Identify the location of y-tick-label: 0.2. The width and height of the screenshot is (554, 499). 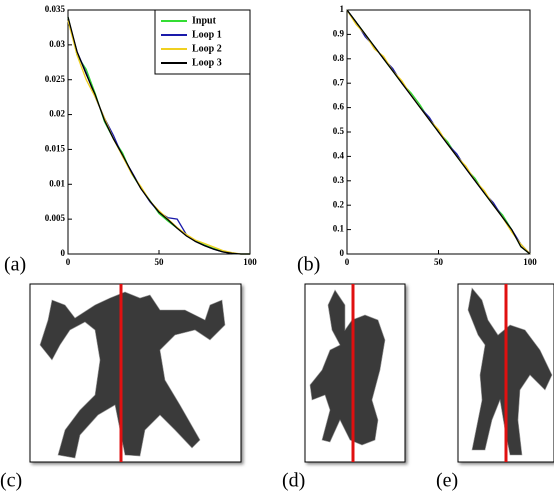
(339, 204).